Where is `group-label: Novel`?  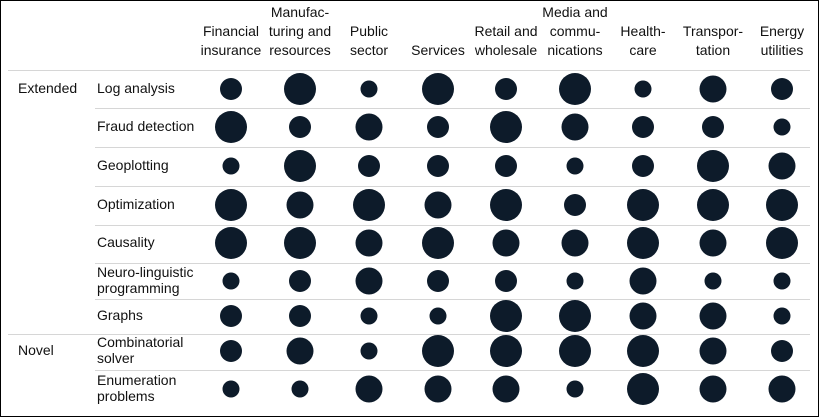 group-label: Novel is located at coordinates (36, 350).